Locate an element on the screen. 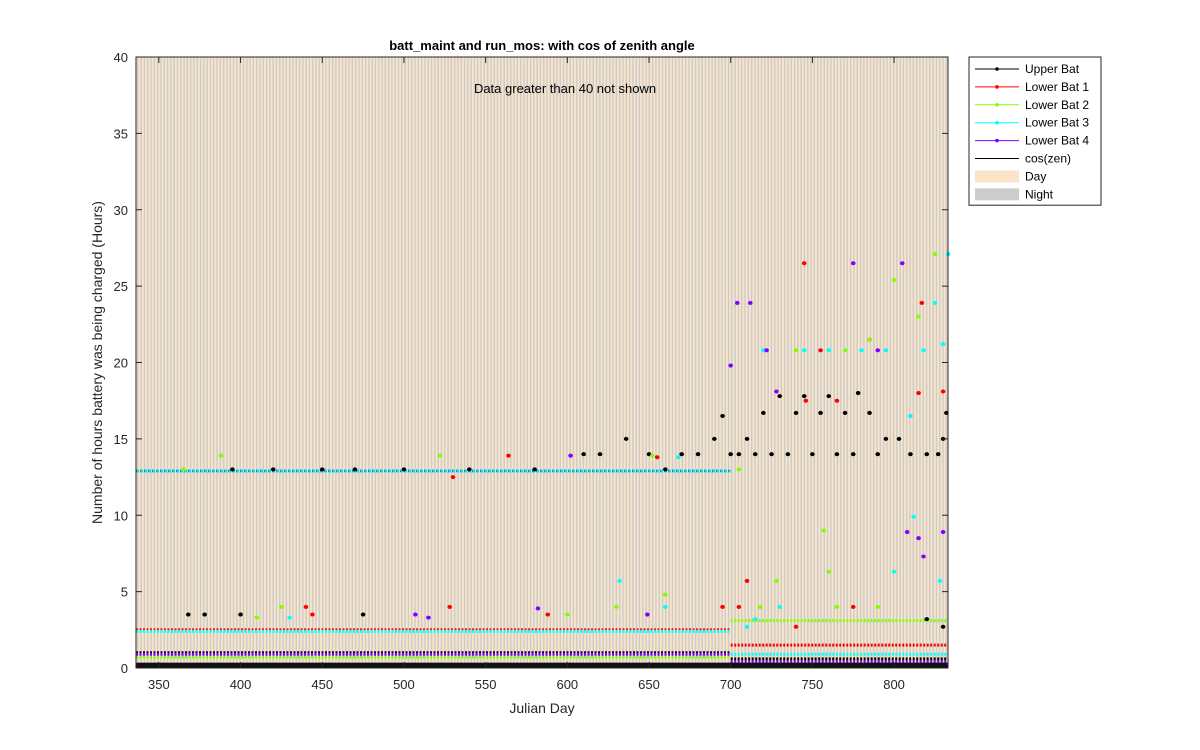 This screenshot has height=750, width=1200. x-tick-label: 800 is located at coordinates (894, 684).